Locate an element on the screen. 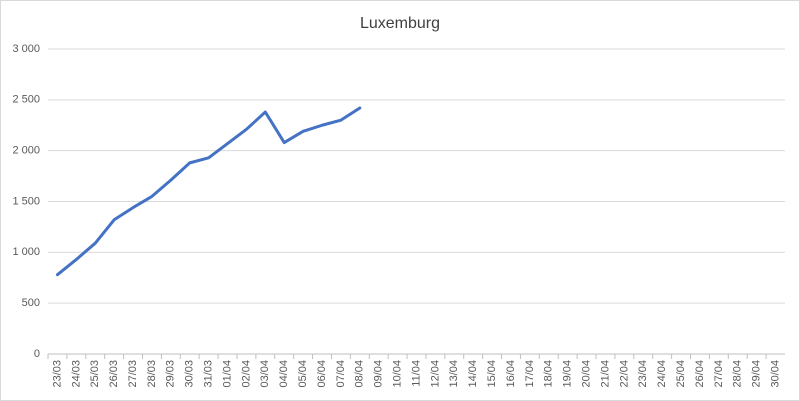 The width and height of the screenshot is (800, 401). x-tick-label: 29/03 is located at coordinates (171, 374).